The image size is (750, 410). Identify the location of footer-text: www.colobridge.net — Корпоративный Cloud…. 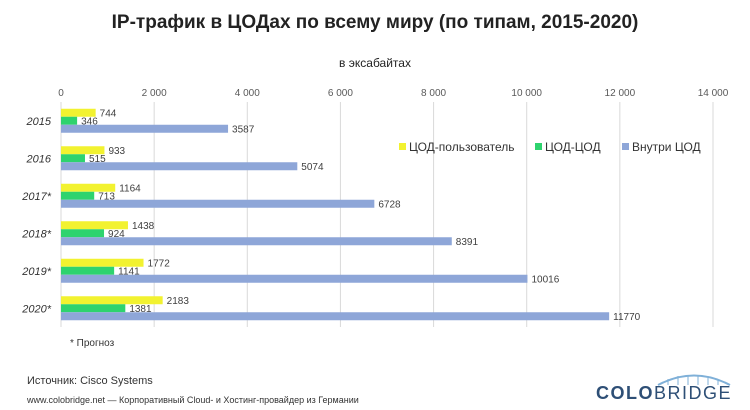
(193, 400).